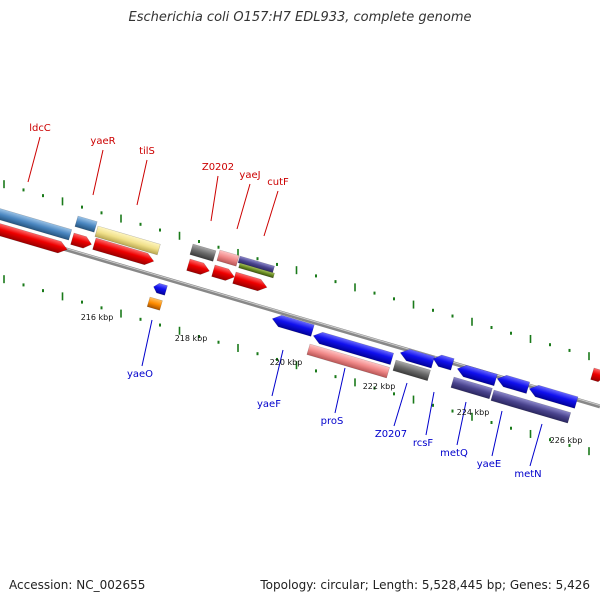 The height and width of the screenshot is (600, 600). What do you see at coordinates (527, 474) in the screenshot?
I see `gene-label-bottom: metN` at bounding box center [527, 474].